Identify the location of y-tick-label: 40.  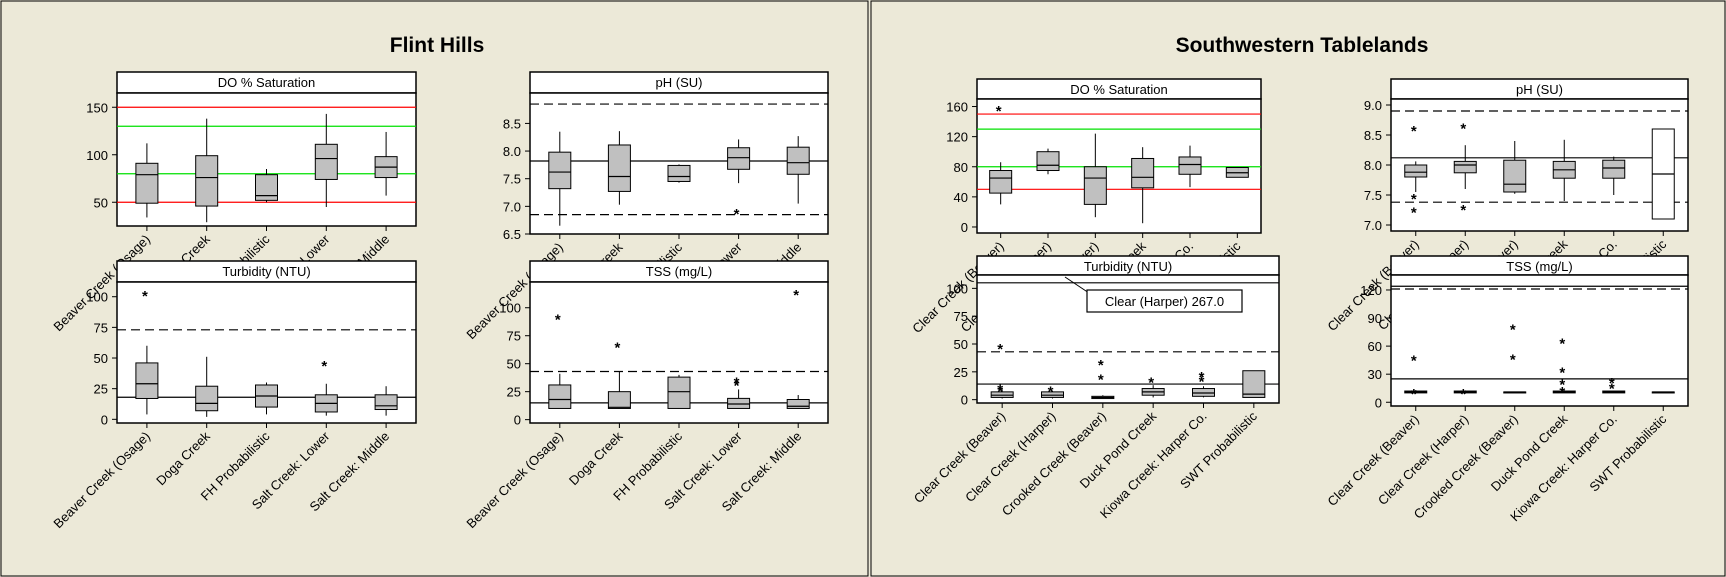
(961, 197).